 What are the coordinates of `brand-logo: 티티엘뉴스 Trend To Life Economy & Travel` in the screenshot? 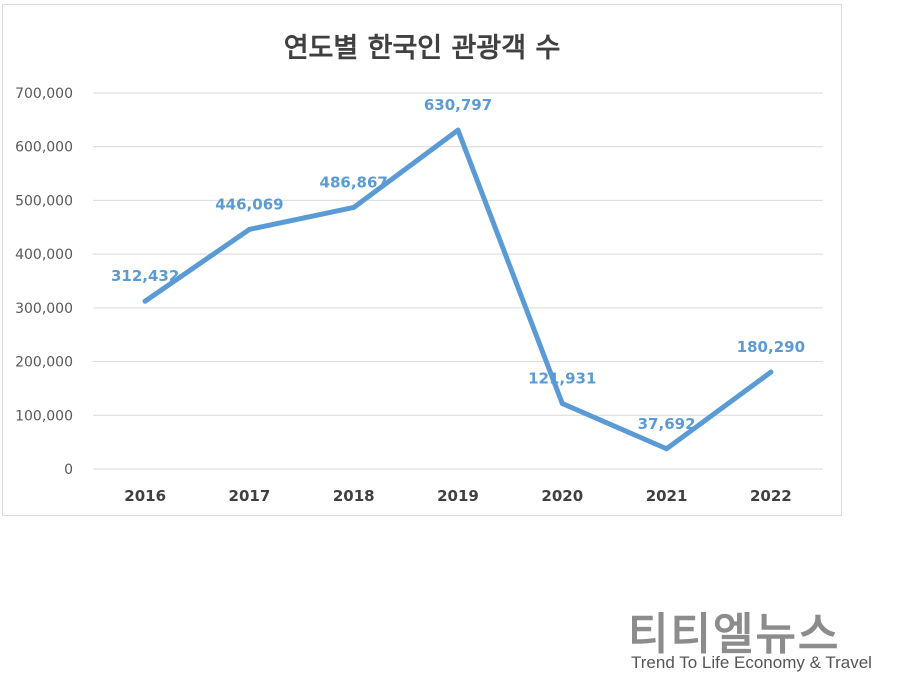 It's located at (763, 638).